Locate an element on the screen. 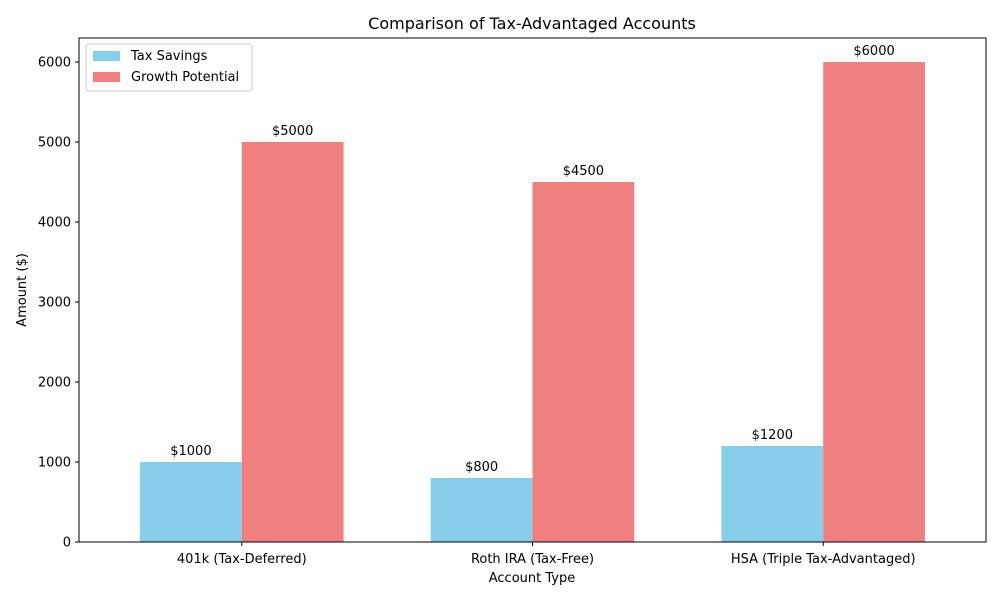  chart-title: Comparison of Tax-Advantaged Accounts is located at coordinates (532, 23).